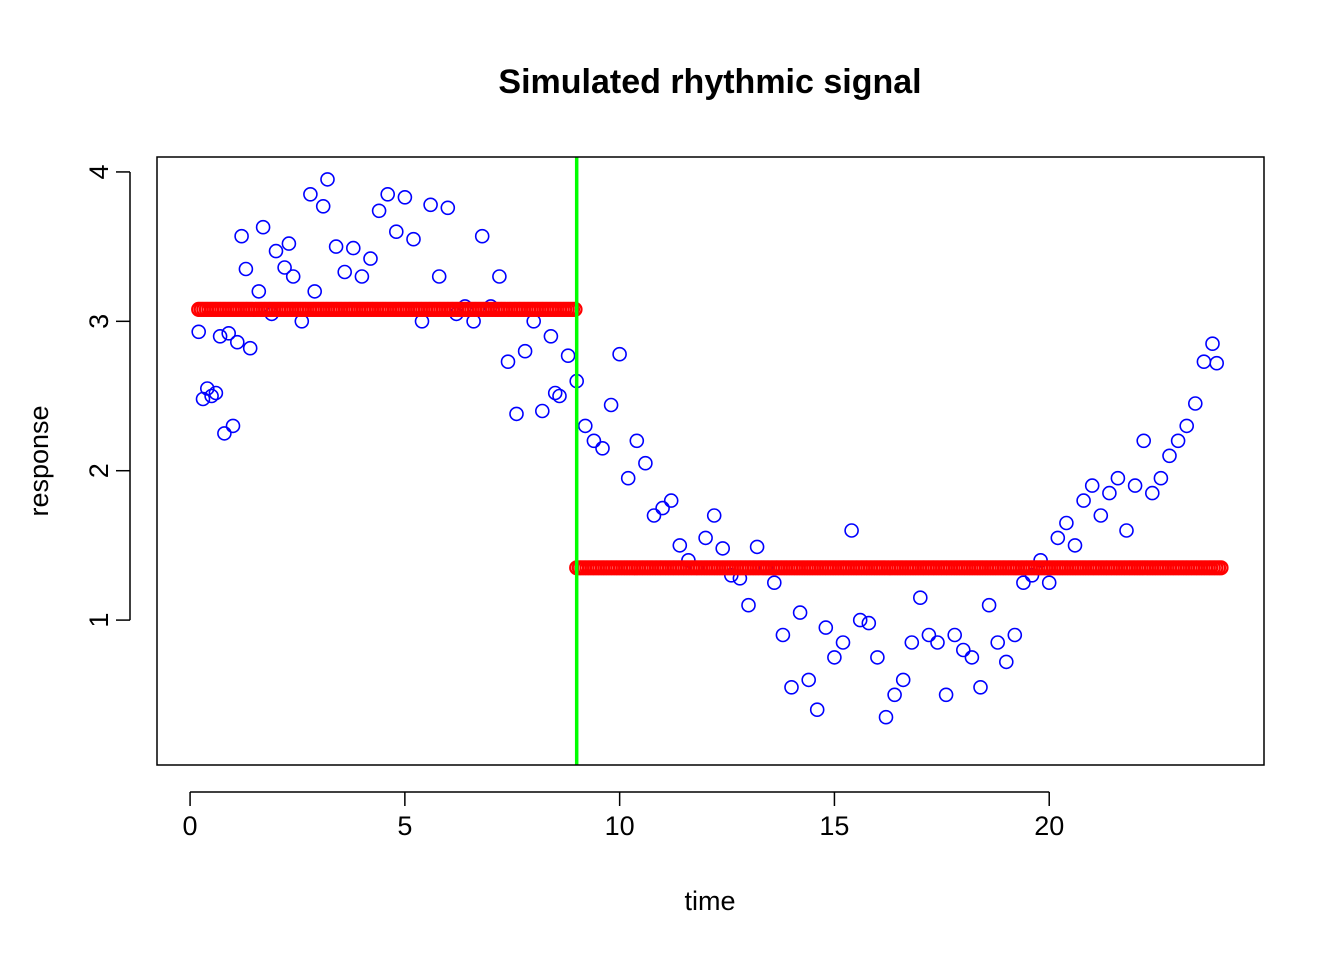 The image size is (1344, 960). What do you see at coordinates (620, 826) in the screenshot?
I see `x-tick-label: 10` at bounding box center [620, 826].